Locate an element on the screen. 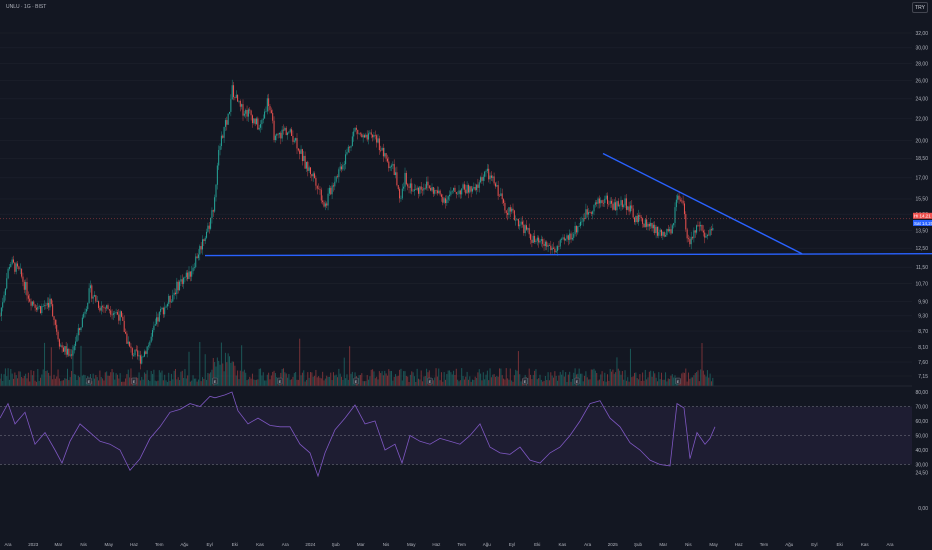  trendlines is located at coordinates (568, 204).